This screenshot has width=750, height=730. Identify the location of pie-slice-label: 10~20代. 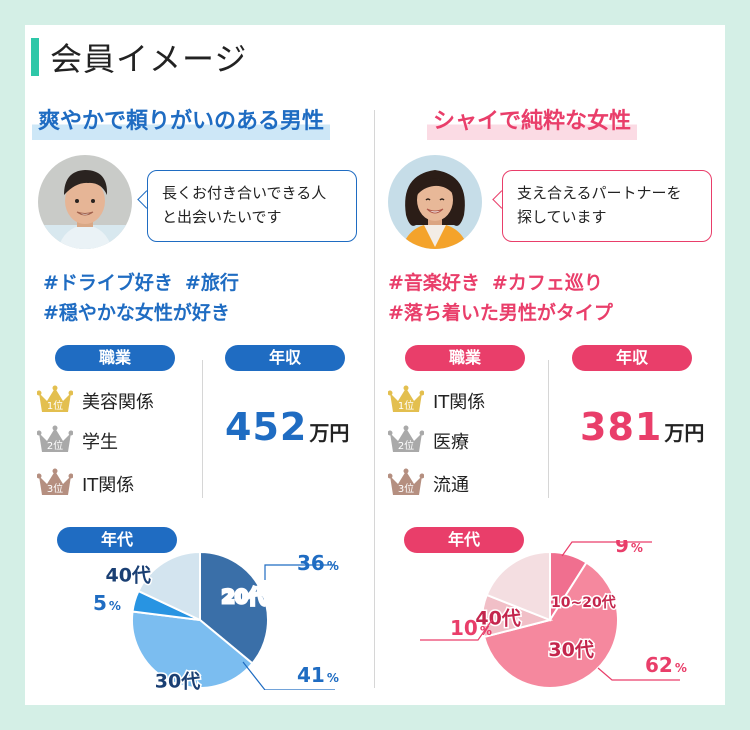
(583, 602).